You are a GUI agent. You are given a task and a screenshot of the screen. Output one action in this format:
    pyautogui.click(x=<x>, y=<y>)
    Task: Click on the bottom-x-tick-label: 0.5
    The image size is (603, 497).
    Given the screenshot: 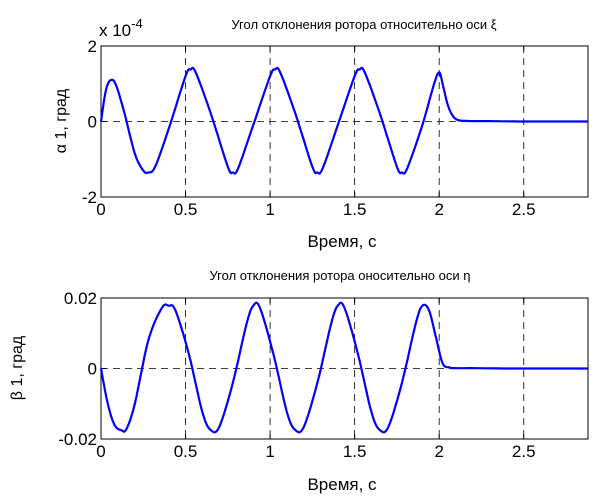 What is the action you would take?
    pyautogui.click(x=186, y=451)
    